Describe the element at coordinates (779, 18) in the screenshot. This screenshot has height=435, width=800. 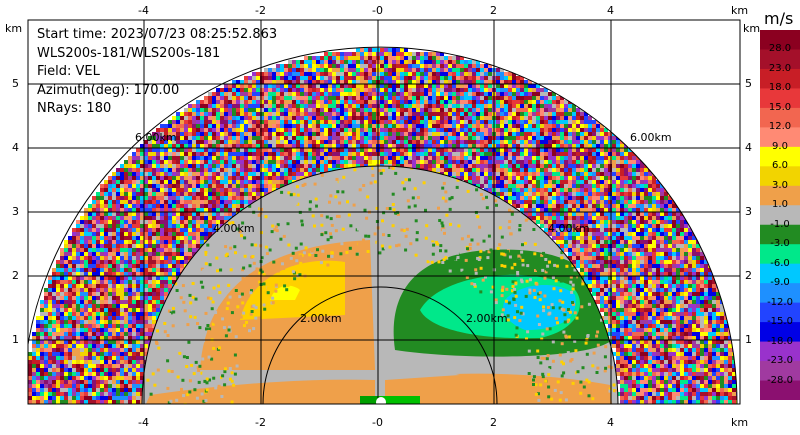
I see `colorbar-title: m/s` at that location.